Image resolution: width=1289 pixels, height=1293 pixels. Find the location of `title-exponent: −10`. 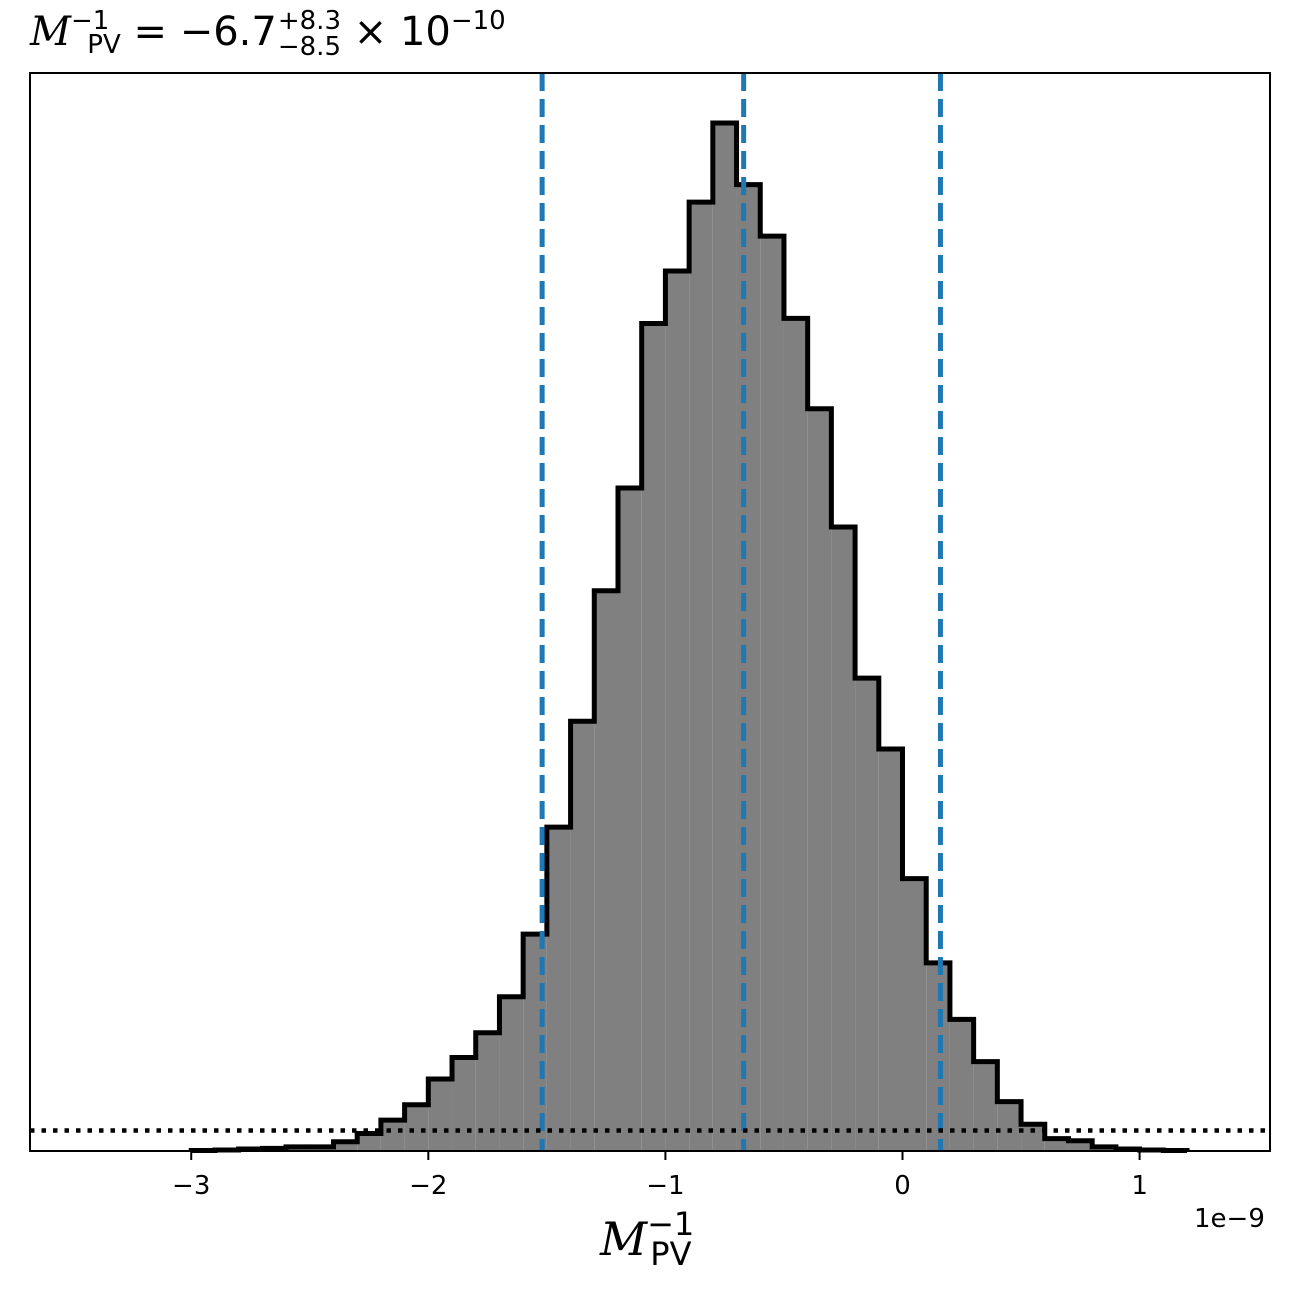

title-exponent: −10 is located at coordinates (478, 21).